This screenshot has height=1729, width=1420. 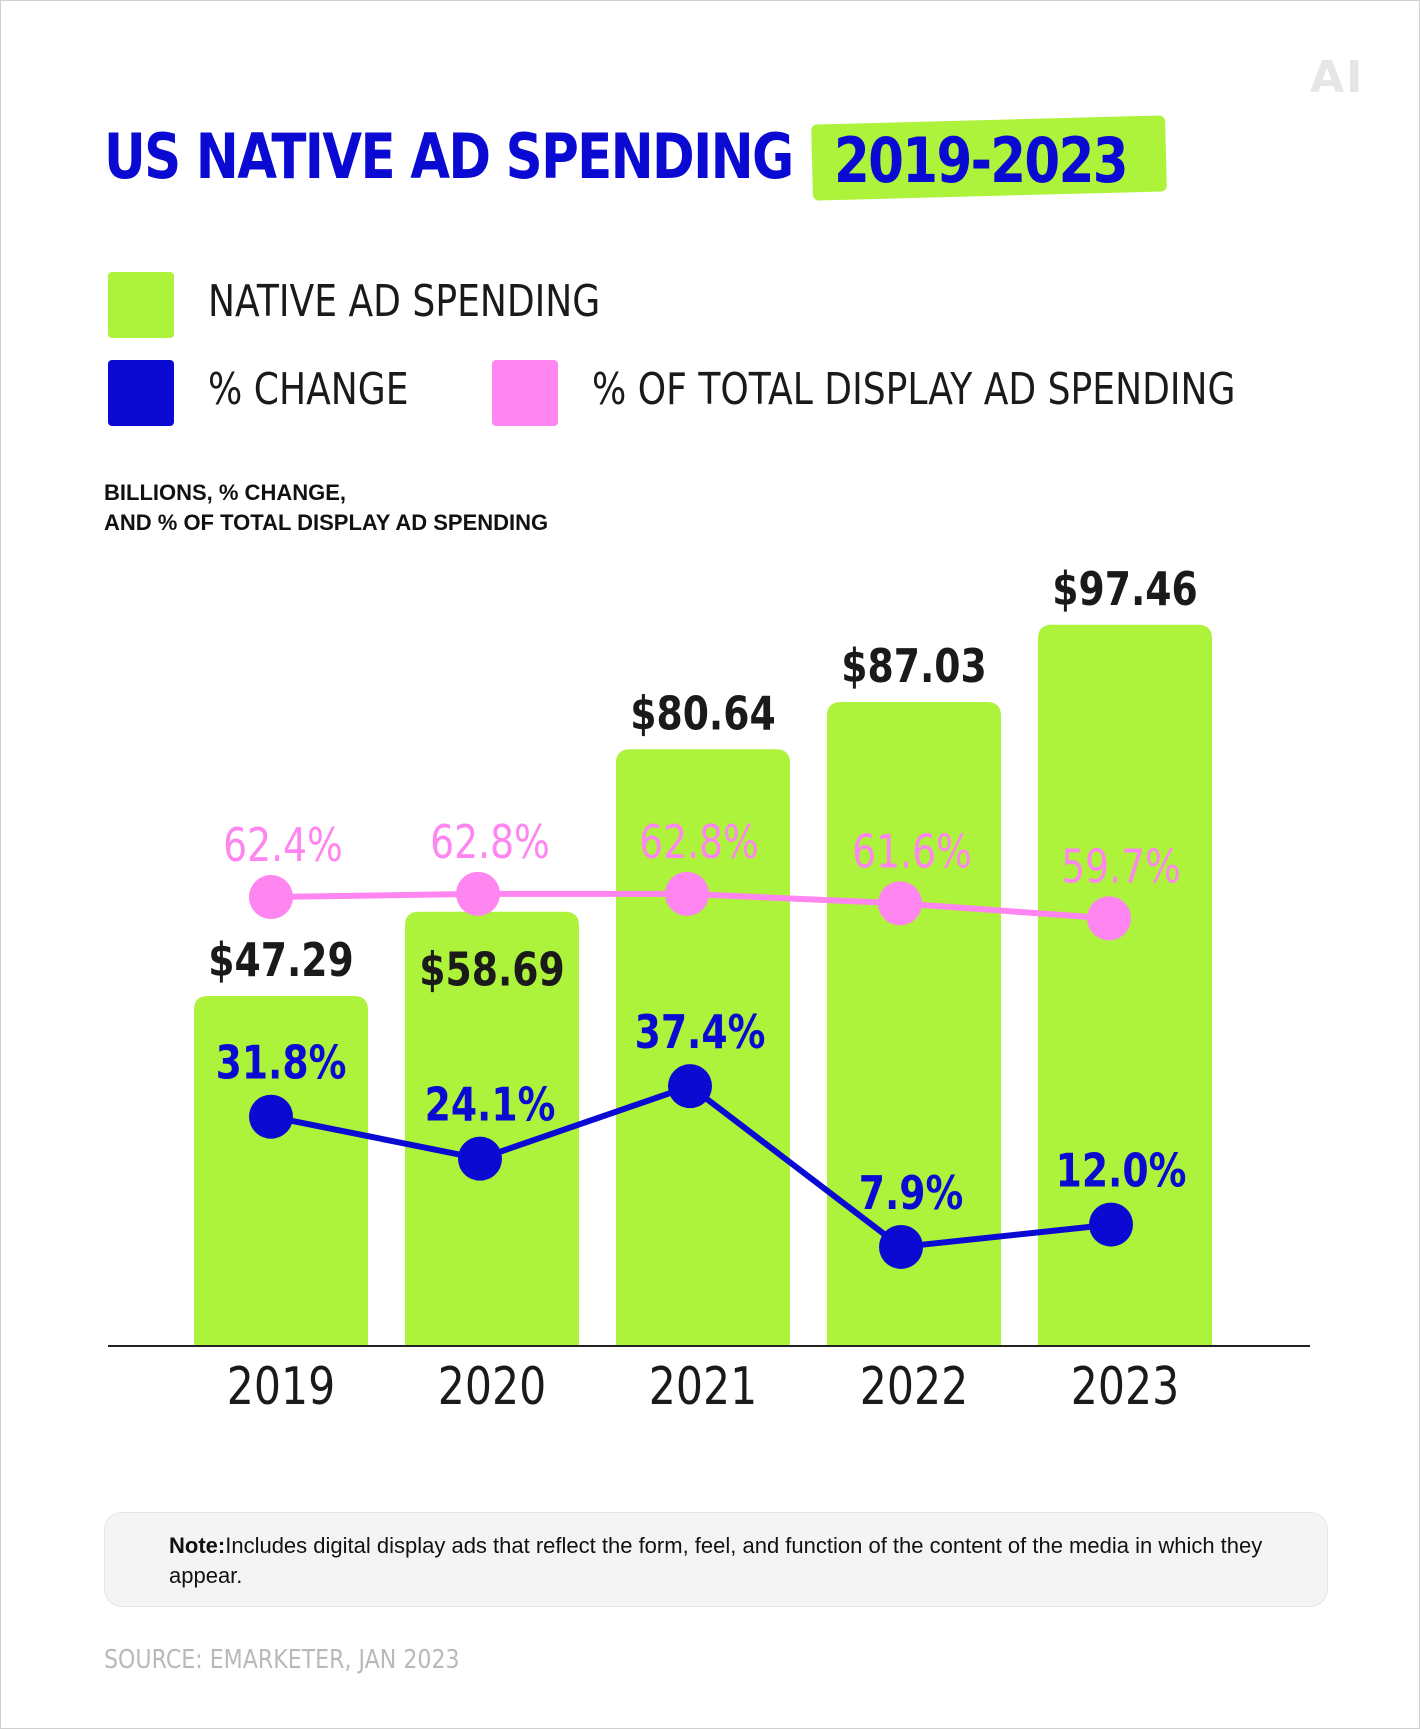 What do you see at coordinates (981, 160) in the screenshot?
I see `title-years: 2019-2023` at bounding box center [981, 160].